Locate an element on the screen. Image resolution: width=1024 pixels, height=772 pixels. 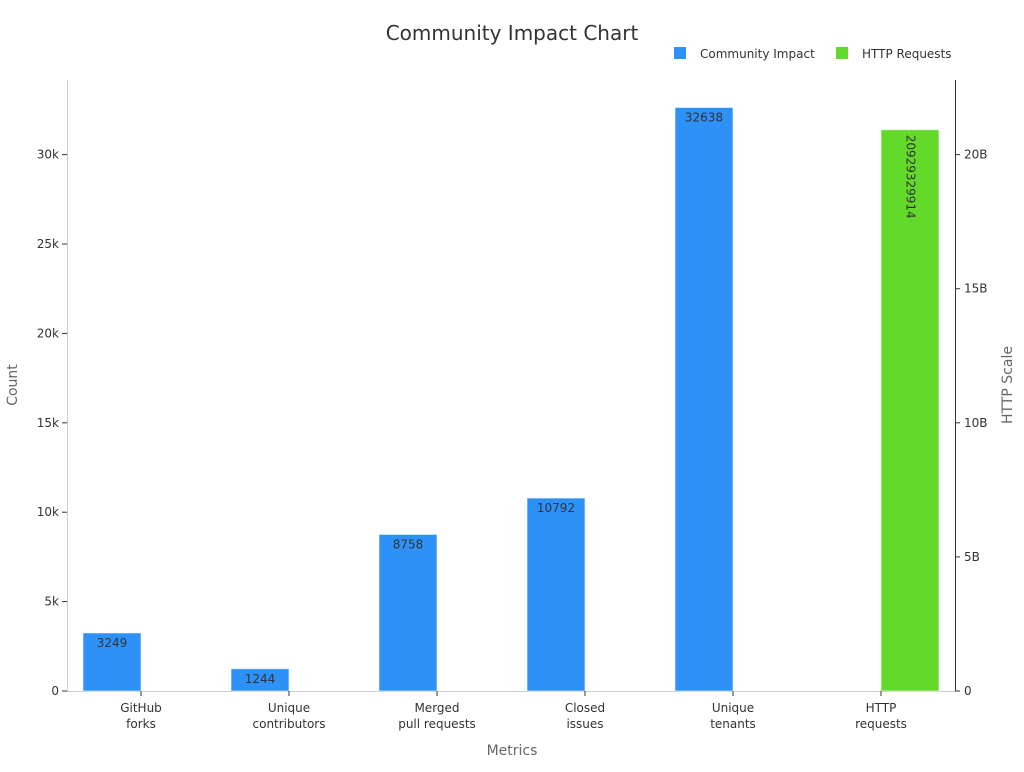
x-tick-label: HTTP requests is located at coordinates (881, 716).